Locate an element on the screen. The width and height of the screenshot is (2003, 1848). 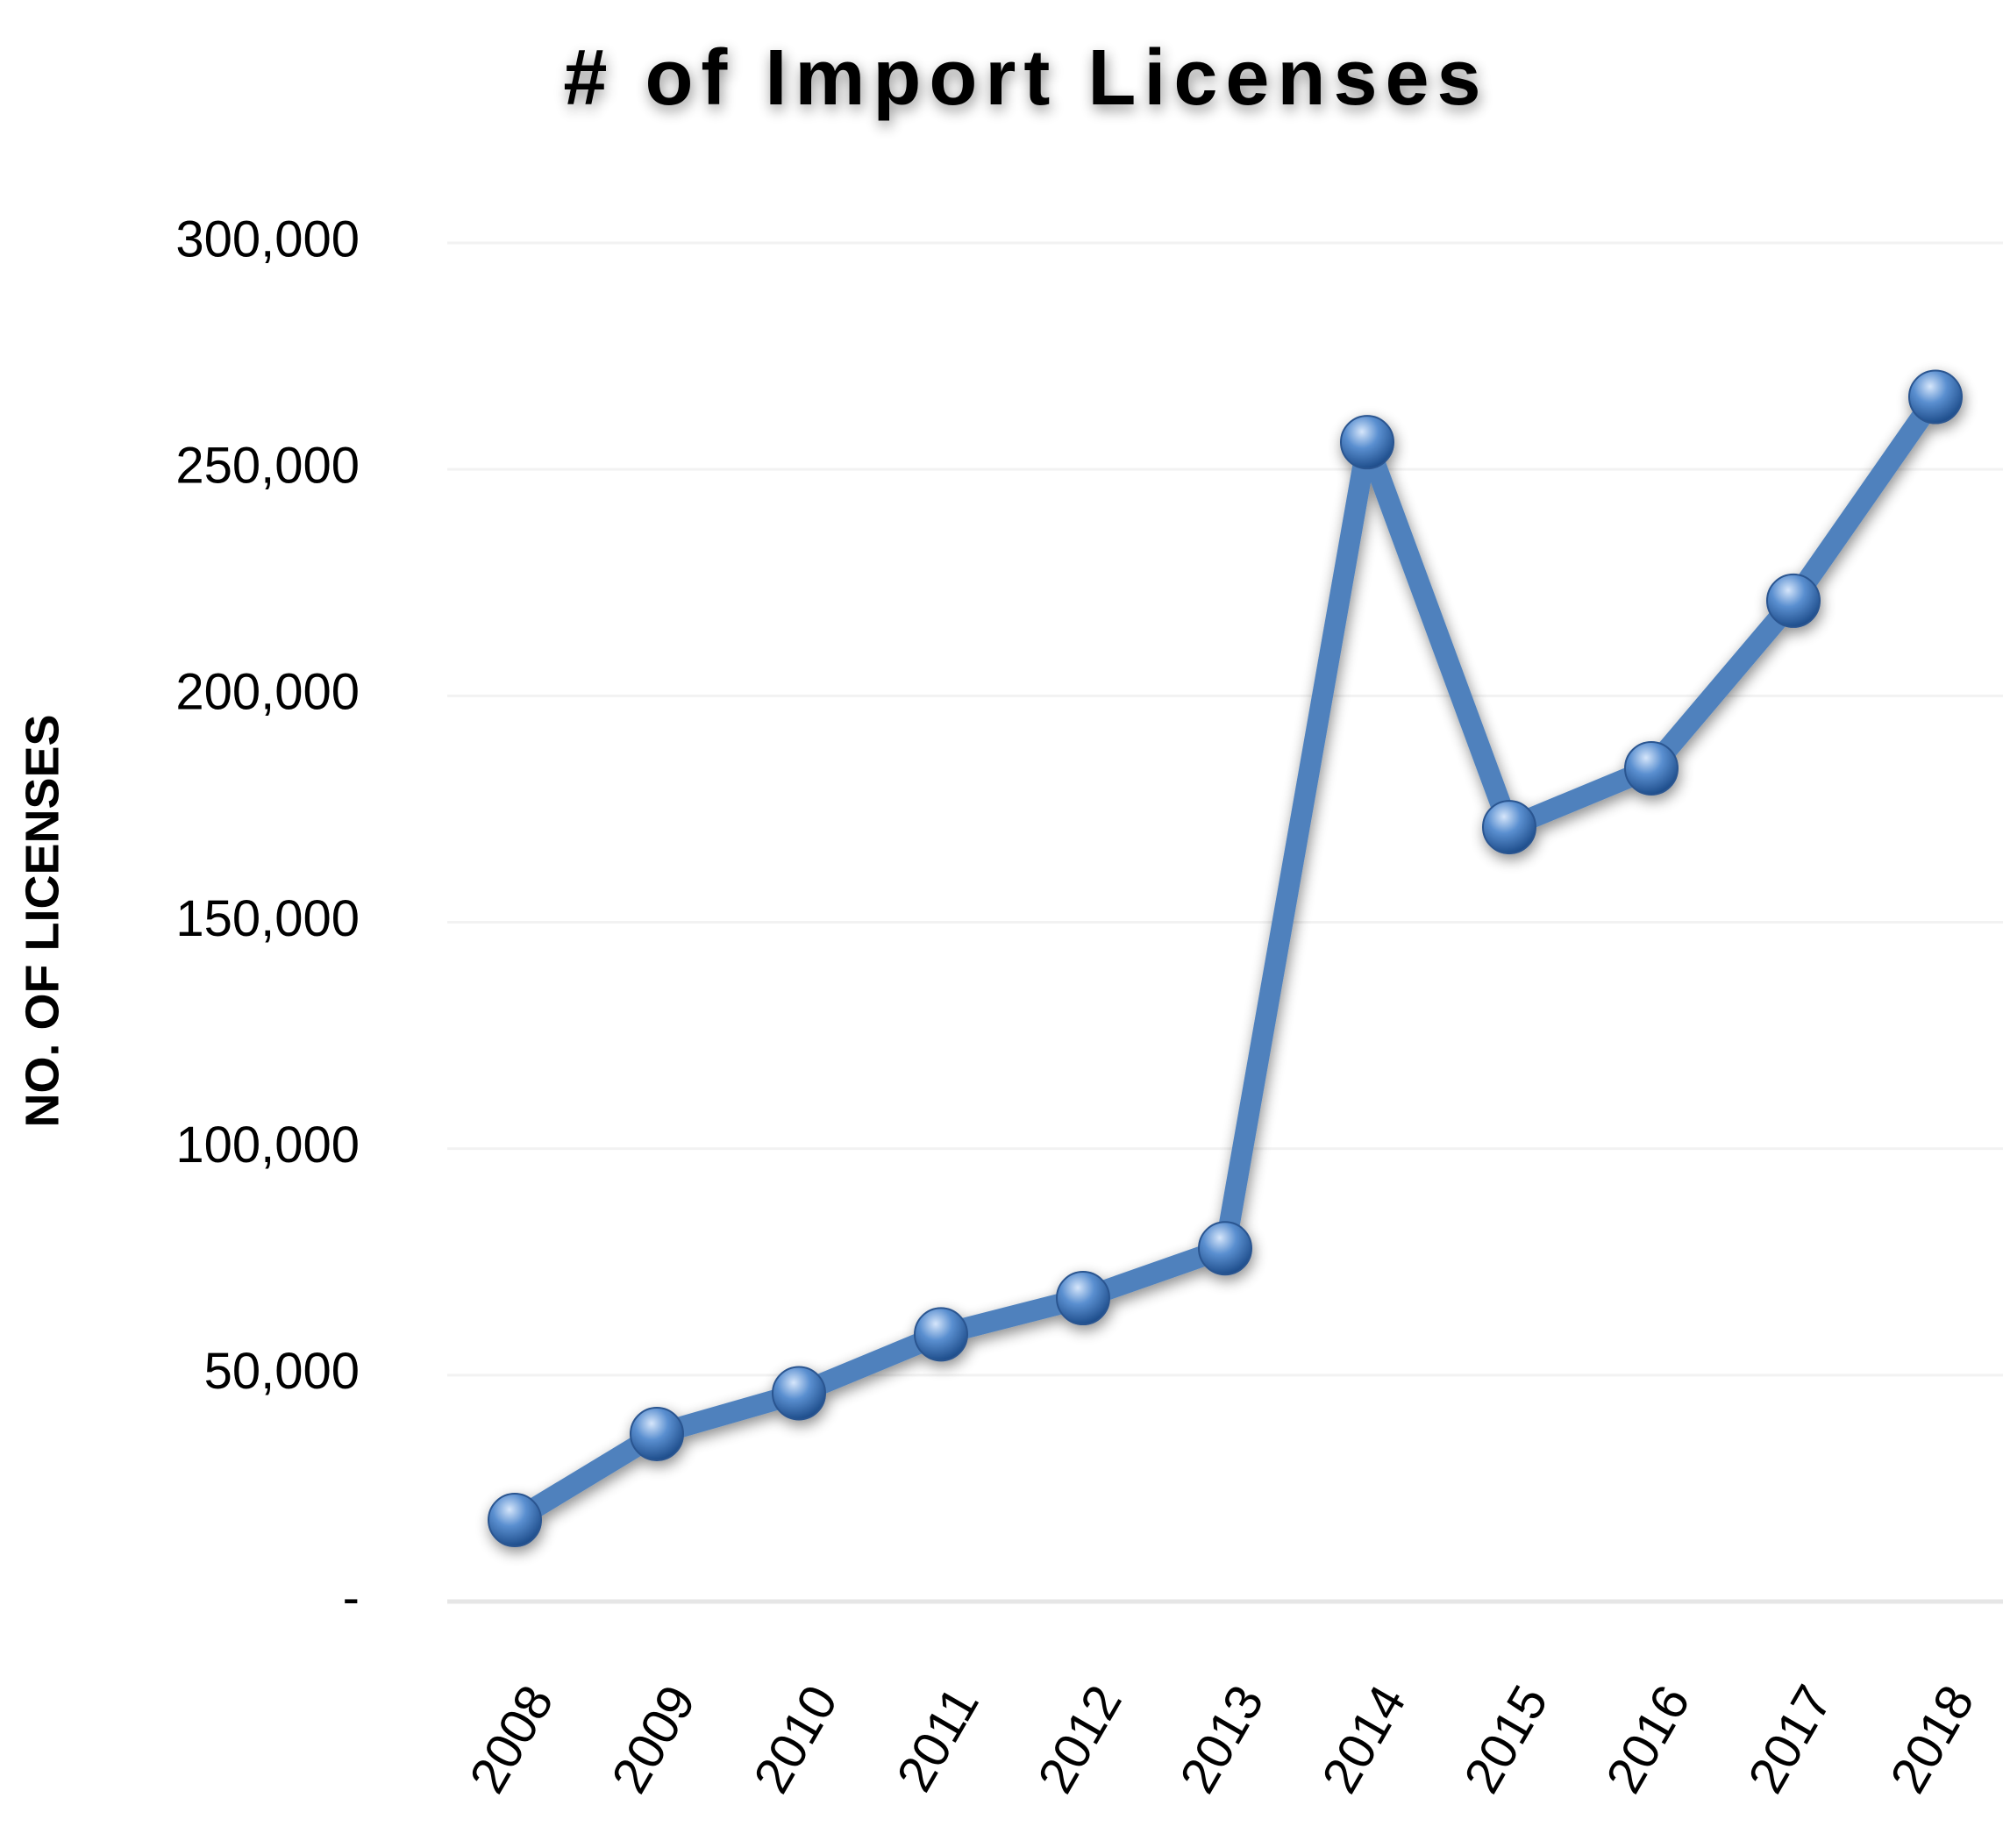
y-tick-label: 200,000 is located at coordinates (267, 692).